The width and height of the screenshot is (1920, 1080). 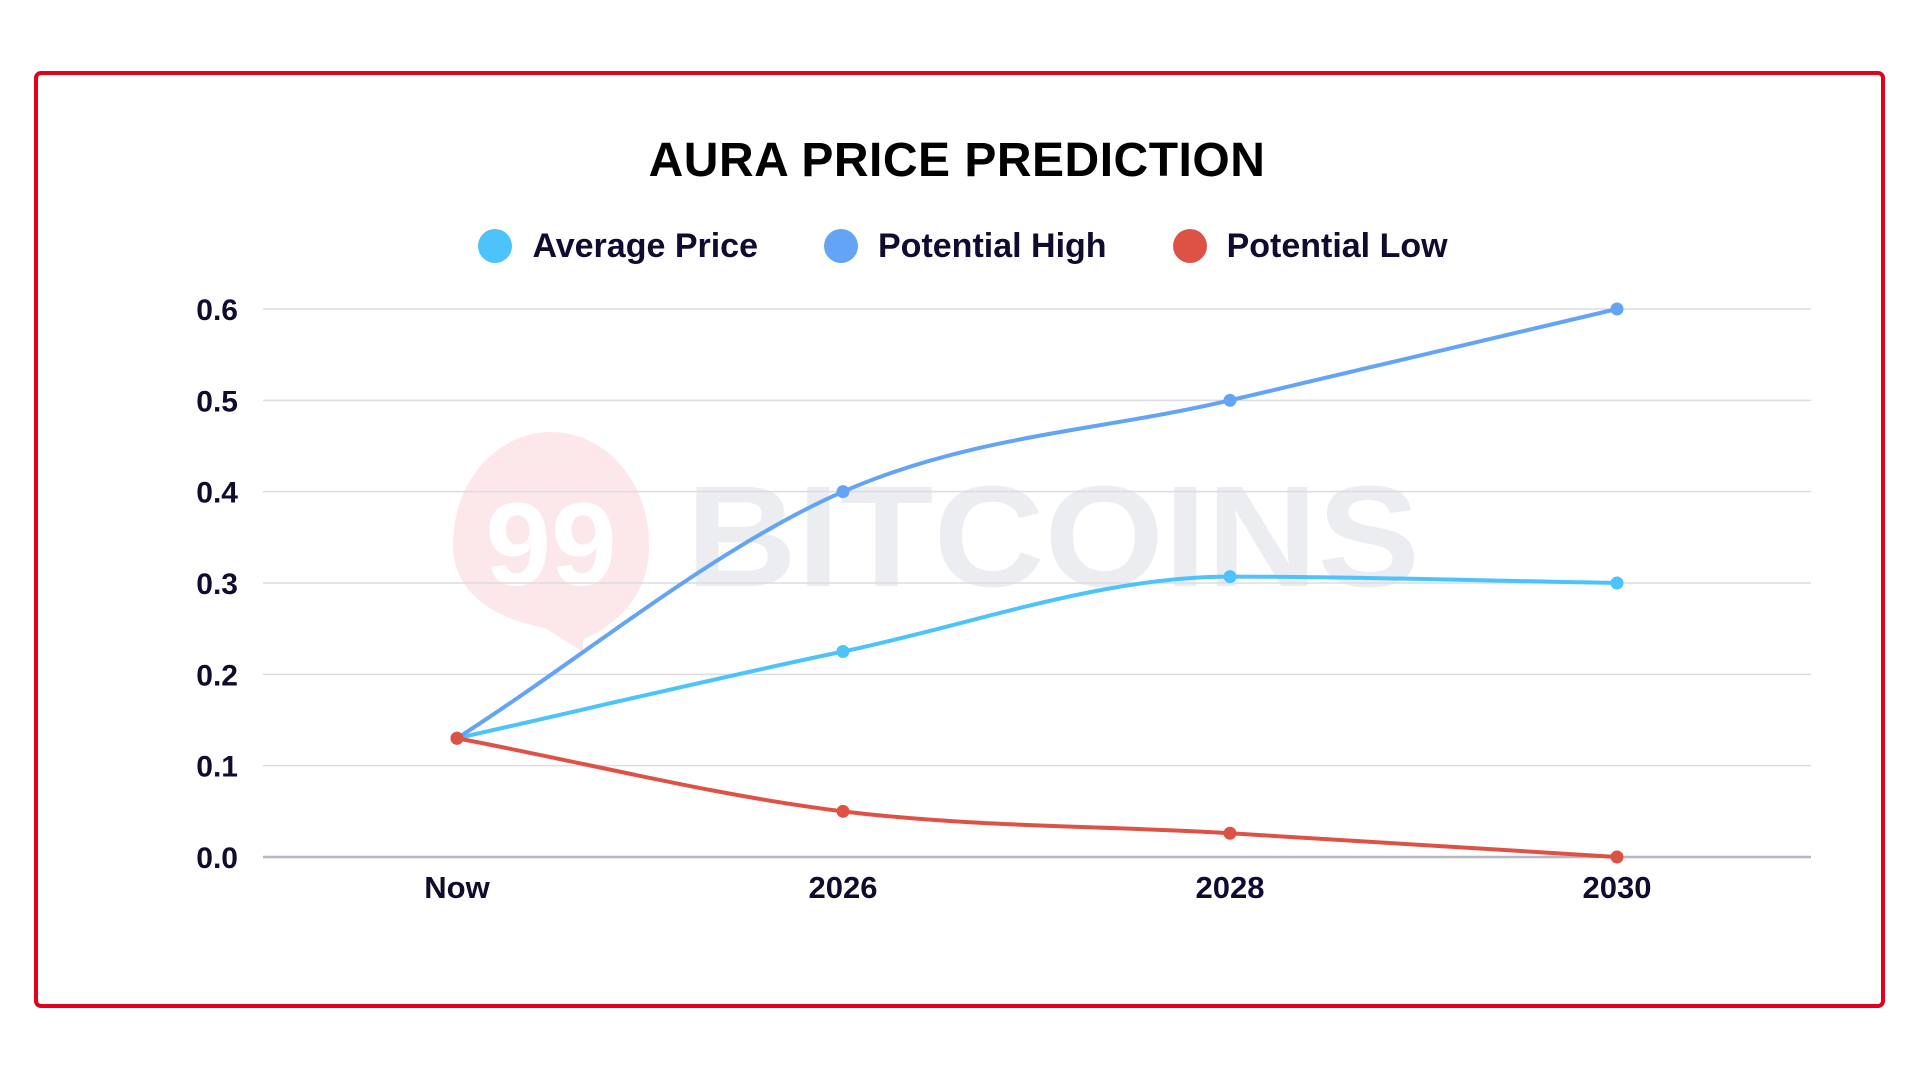 What do you see at coordinates (992, 245) in the screenshot?
I see `legend-label: Potential High` at bounding box center [992, 245].